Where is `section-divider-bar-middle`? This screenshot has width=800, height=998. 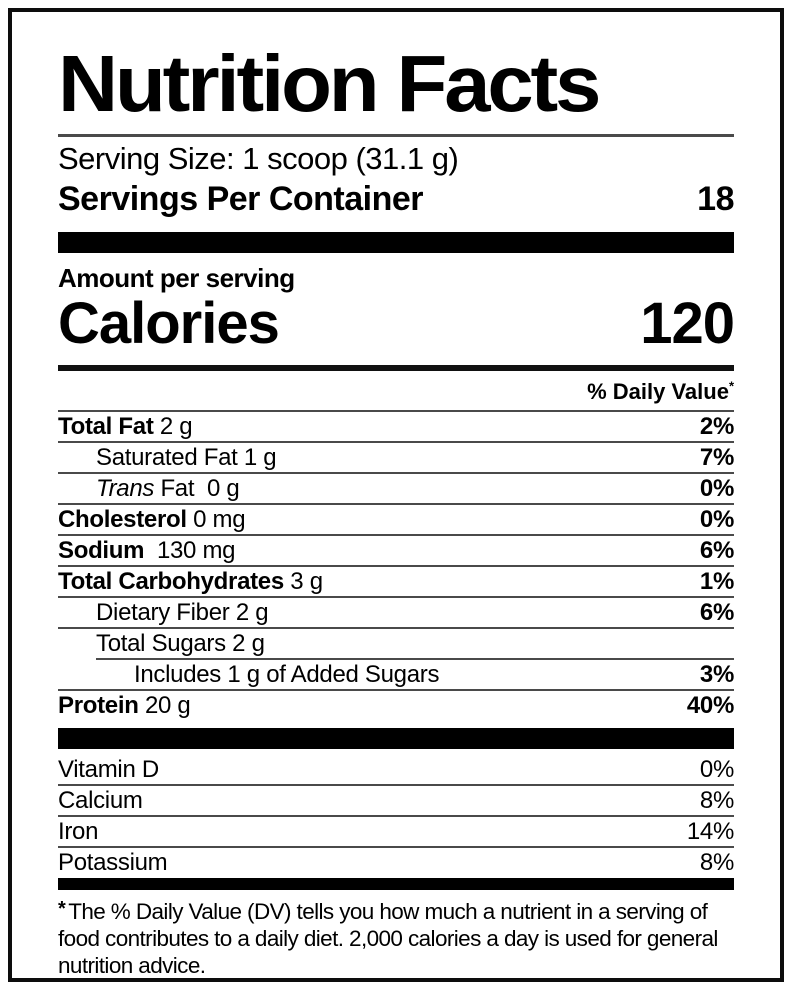 section-divider-bar-middle is located at coordinates (396, 739).